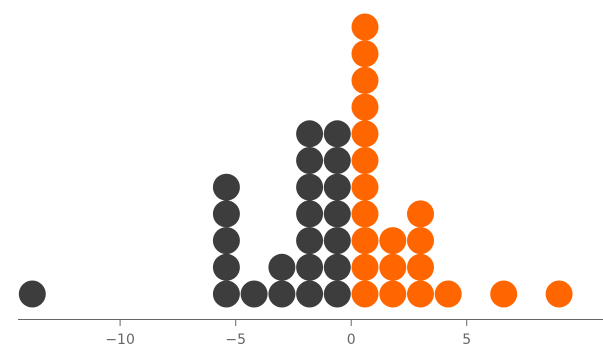 This screenshot has height=346, width=603. I want to click on dot-series-0-x--0.6-n4, so click(337, 187).